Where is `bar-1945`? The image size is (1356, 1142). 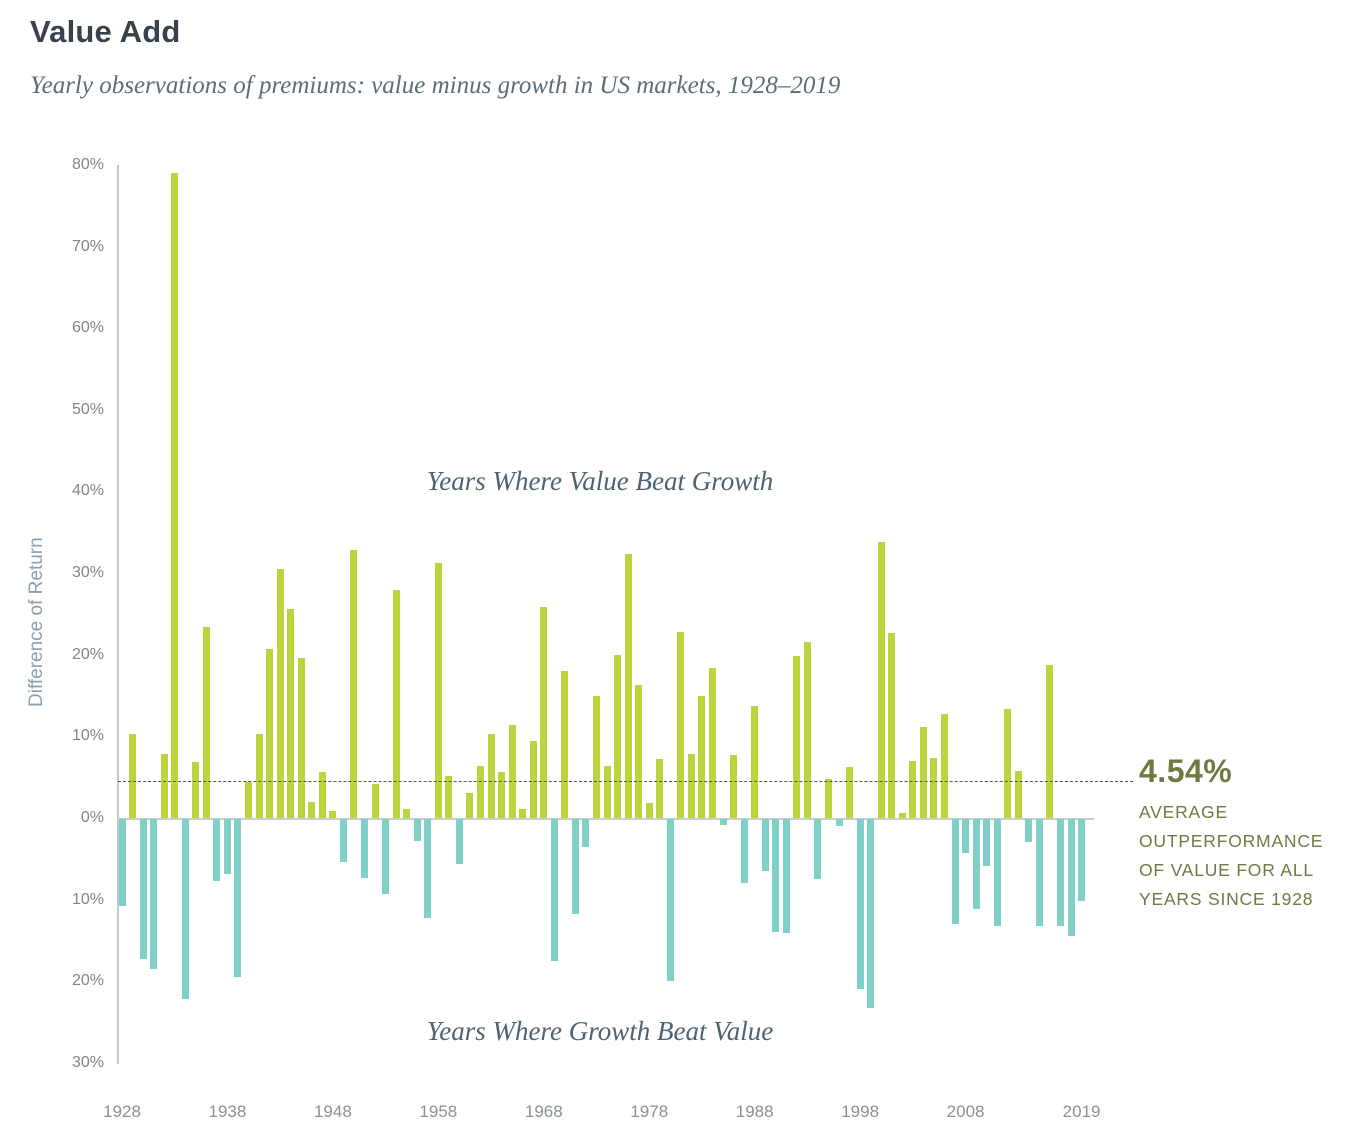 bar-1945 is located at coordinates (301, 738).